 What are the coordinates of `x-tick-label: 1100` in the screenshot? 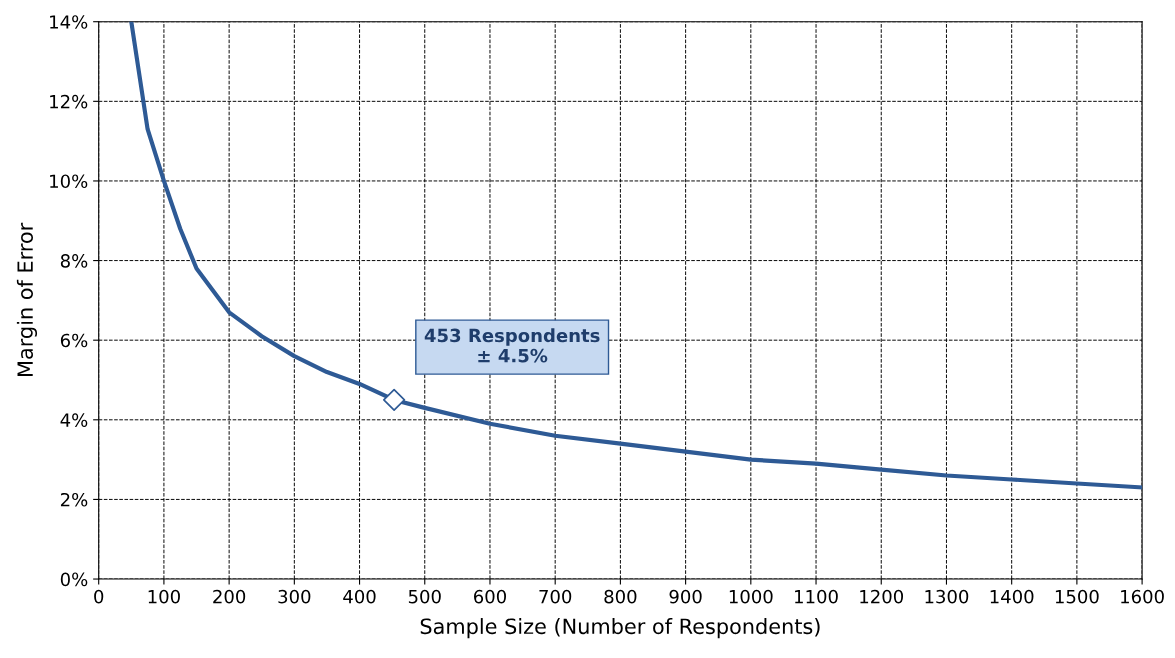 It's located at (816, 596).